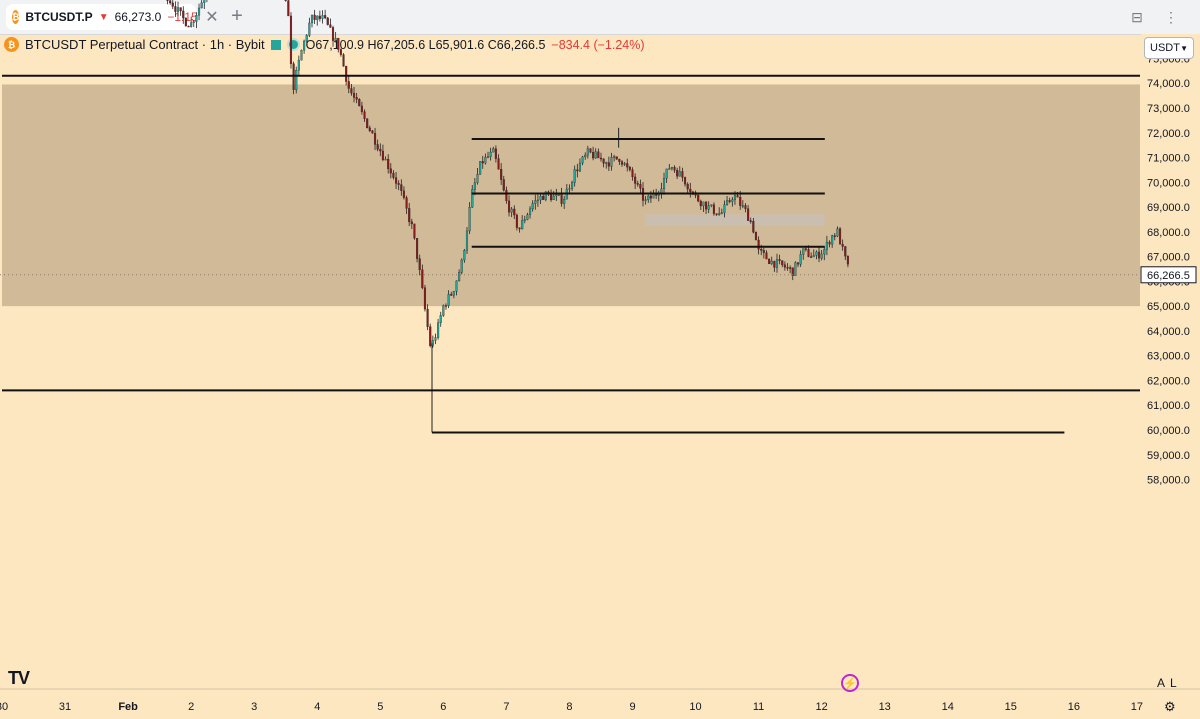 The height and width of the screenshot is (719, 1200). Describe the element at coordinates (1173, 683) in the screenshot. I see `log-scale-button: L` at that location.